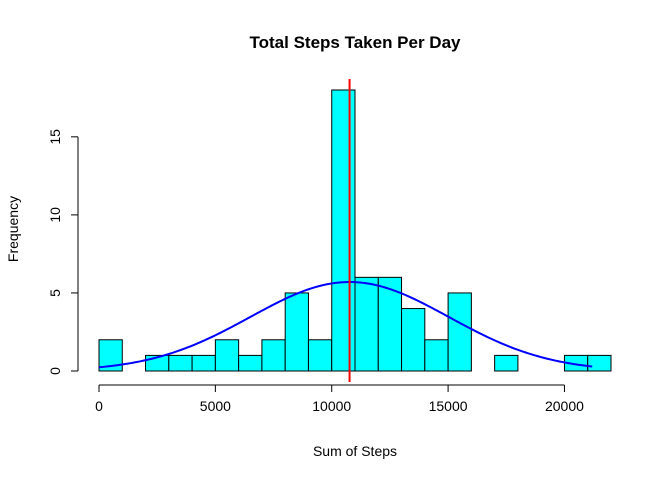 This screenshot has width=672, height=480. I want to click on y-tick-label: 5, so click(55, 293).